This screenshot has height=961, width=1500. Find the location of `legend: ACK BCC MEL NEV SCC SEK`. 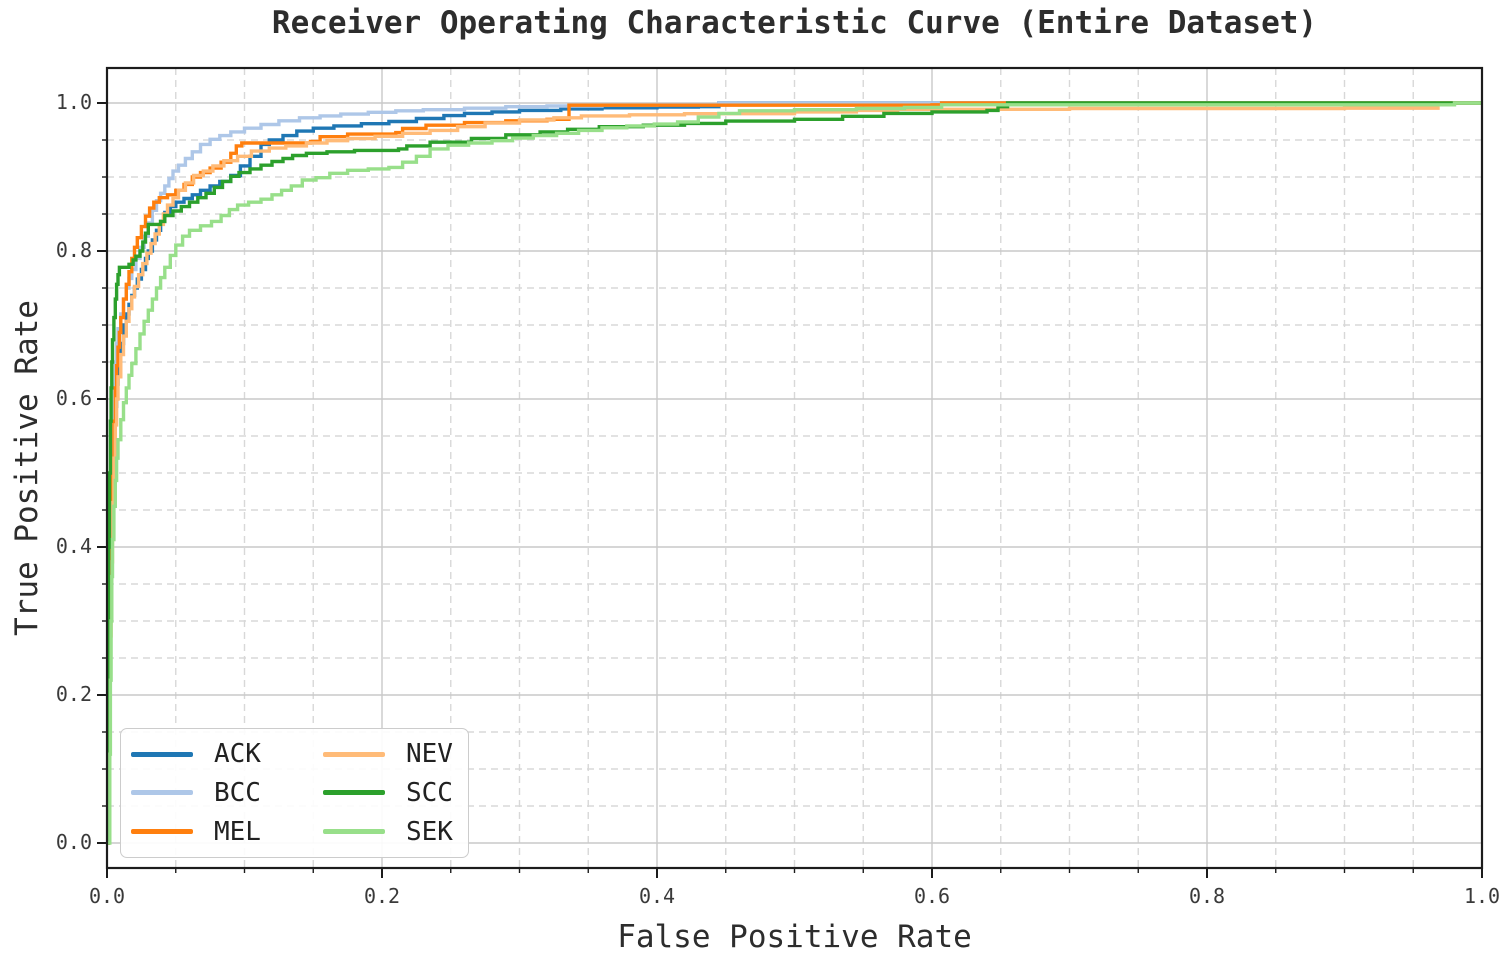

legend: ACK BCC MEL NEV SCC SEK is located at coordinates (294, 793).